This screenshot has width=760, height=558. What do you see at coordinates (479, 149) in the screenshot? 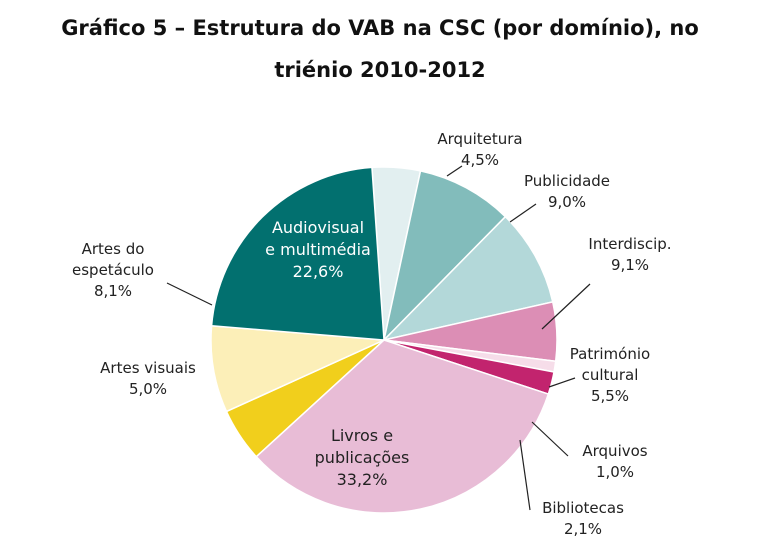
I see `data-label-arquitetura: Arquitetura 4,5%` at bounding box center [479, 149].